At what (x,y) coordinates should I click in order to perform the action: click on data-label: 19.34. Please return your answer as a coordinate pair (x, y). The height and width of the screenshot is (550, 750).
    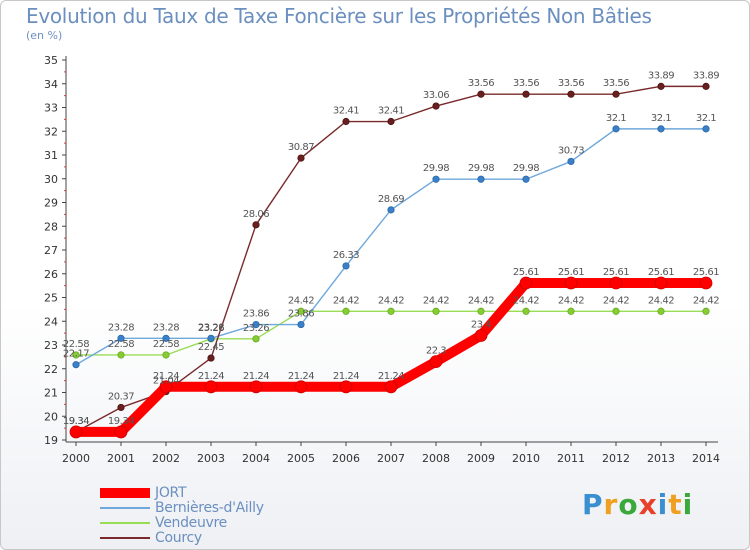
    Looking at the image, I should click on (76, 421).